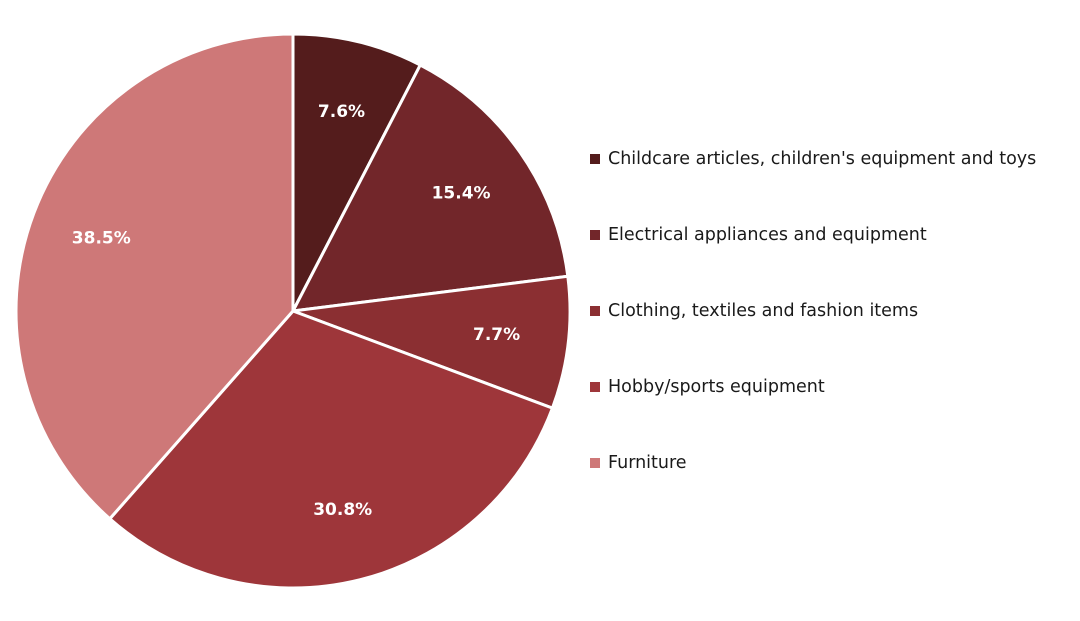 Image resolution: width=1080 pixels, height=621 pixels. Describe the element at coordinates (767, 235) in the screenshot. I see `legend-label: Electrical appliances and equipment` at that location.